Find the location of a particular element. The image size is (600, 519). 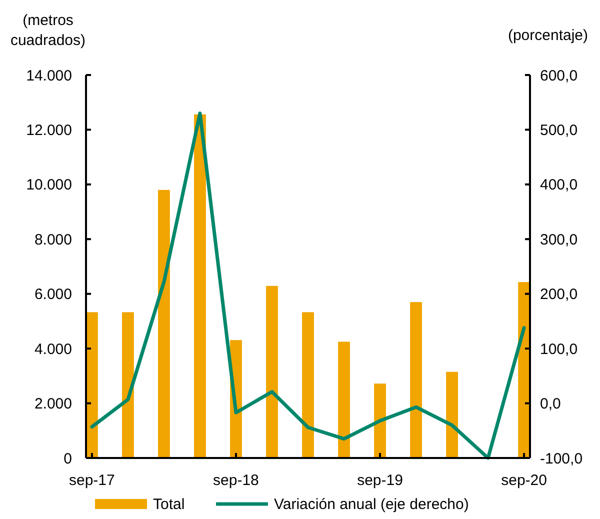

y-tick-label: 4.000 is located at coordinates (53, 349).